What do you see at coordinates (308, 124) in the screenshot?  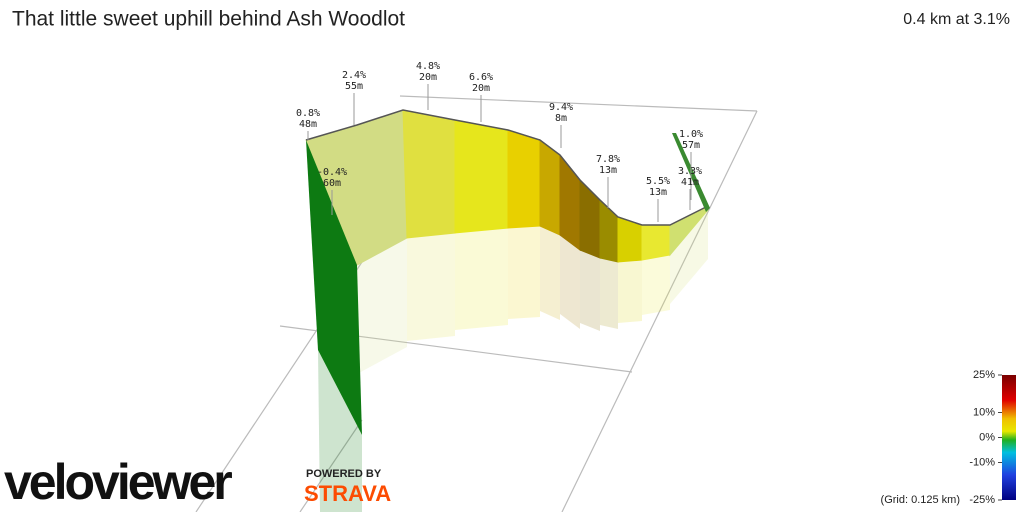 I see `length-label: 48m` at bounding box center [308, 124].